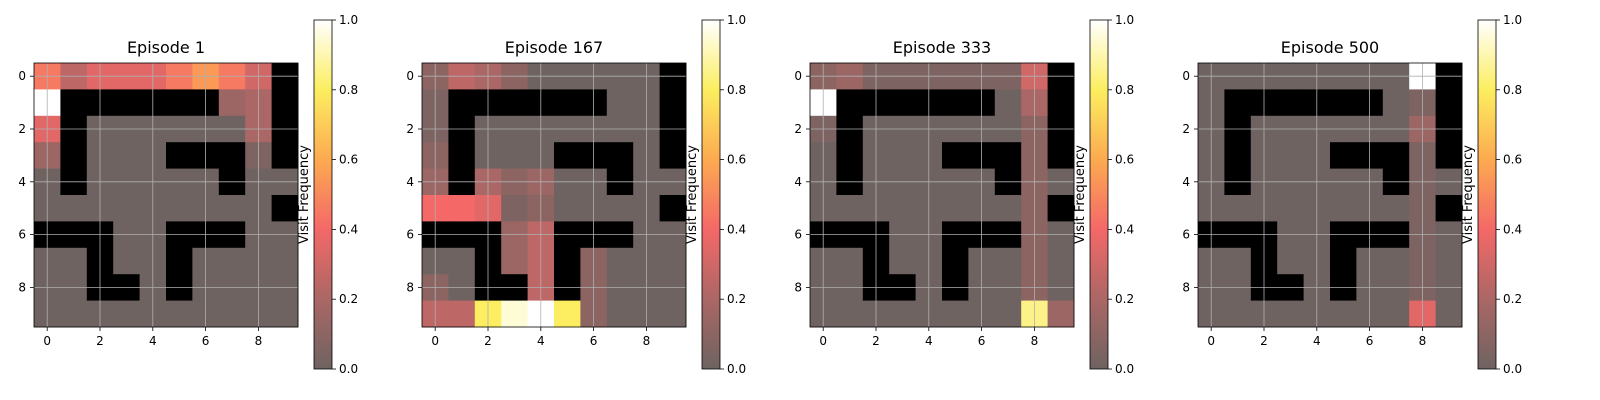 Image resolution: width=1600 pixels, height=400 pixels. What do you see at coordinates (942, 47) in the screenshot?
I see `panel-title: Episode 333` at bounding box center [942, 47].